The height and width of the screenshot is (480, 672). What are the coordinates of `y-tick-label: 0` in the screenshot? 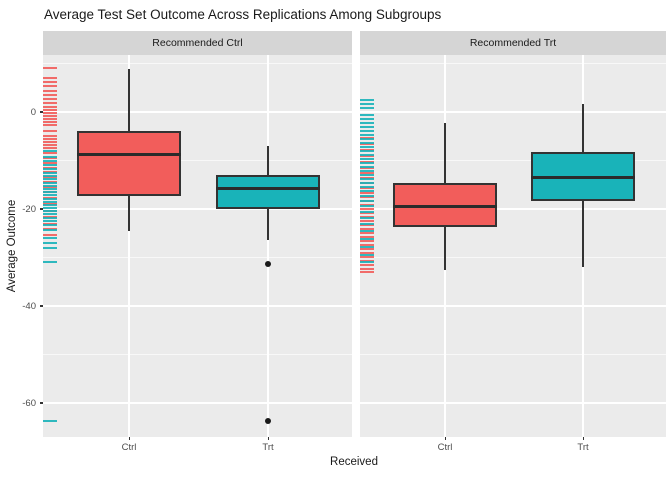 It's located at (33, 112).